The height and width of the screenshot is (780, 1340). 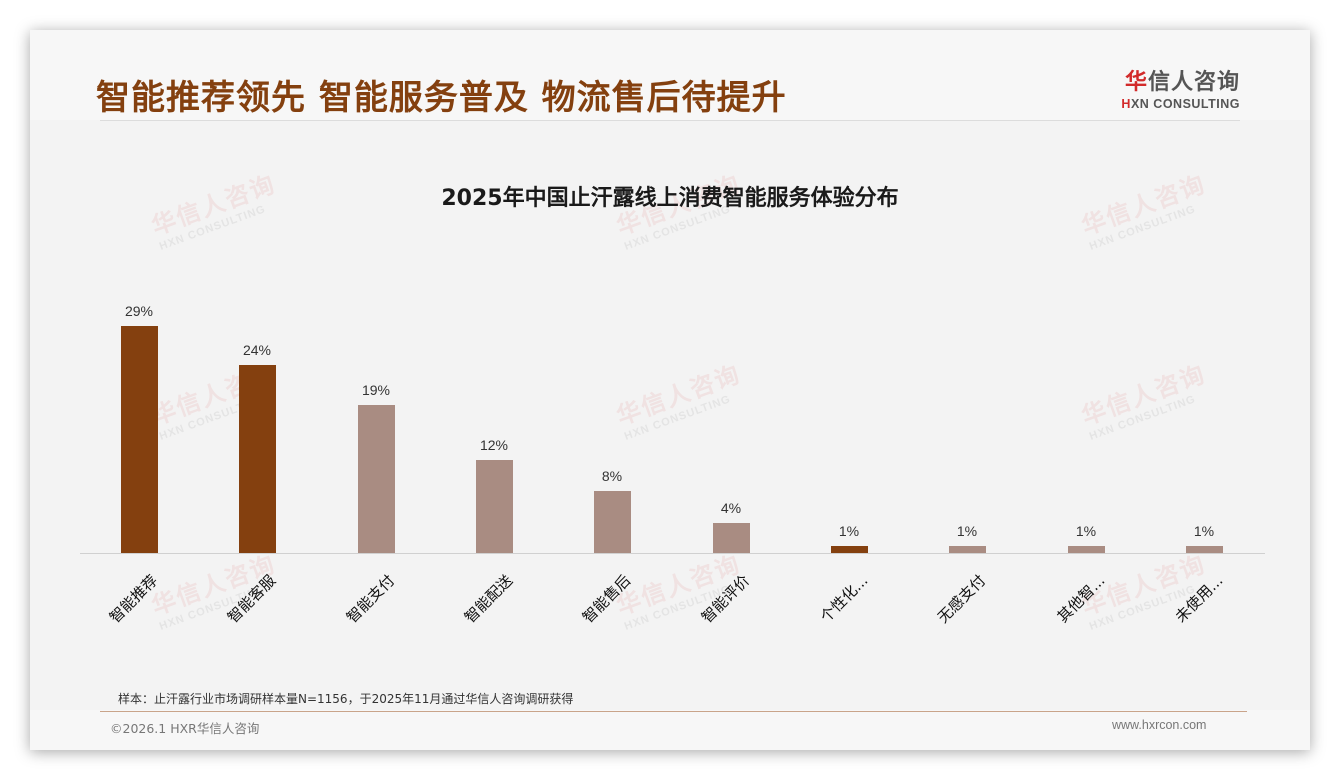 I want to click on chart-title: 2025年中国止汗露线上消费智能服务体验分布, so click(x=670, y=198).